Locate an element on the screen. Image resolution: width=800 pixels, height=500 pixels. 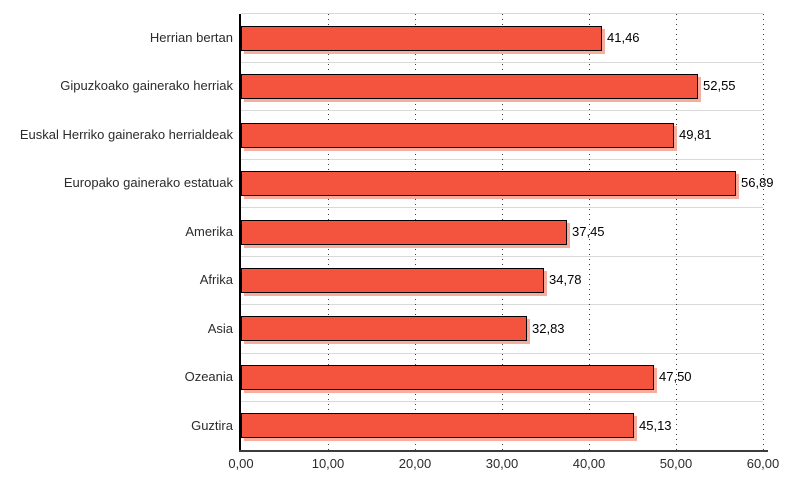
value-label: 41,46 is located at coordinates (623, 37).